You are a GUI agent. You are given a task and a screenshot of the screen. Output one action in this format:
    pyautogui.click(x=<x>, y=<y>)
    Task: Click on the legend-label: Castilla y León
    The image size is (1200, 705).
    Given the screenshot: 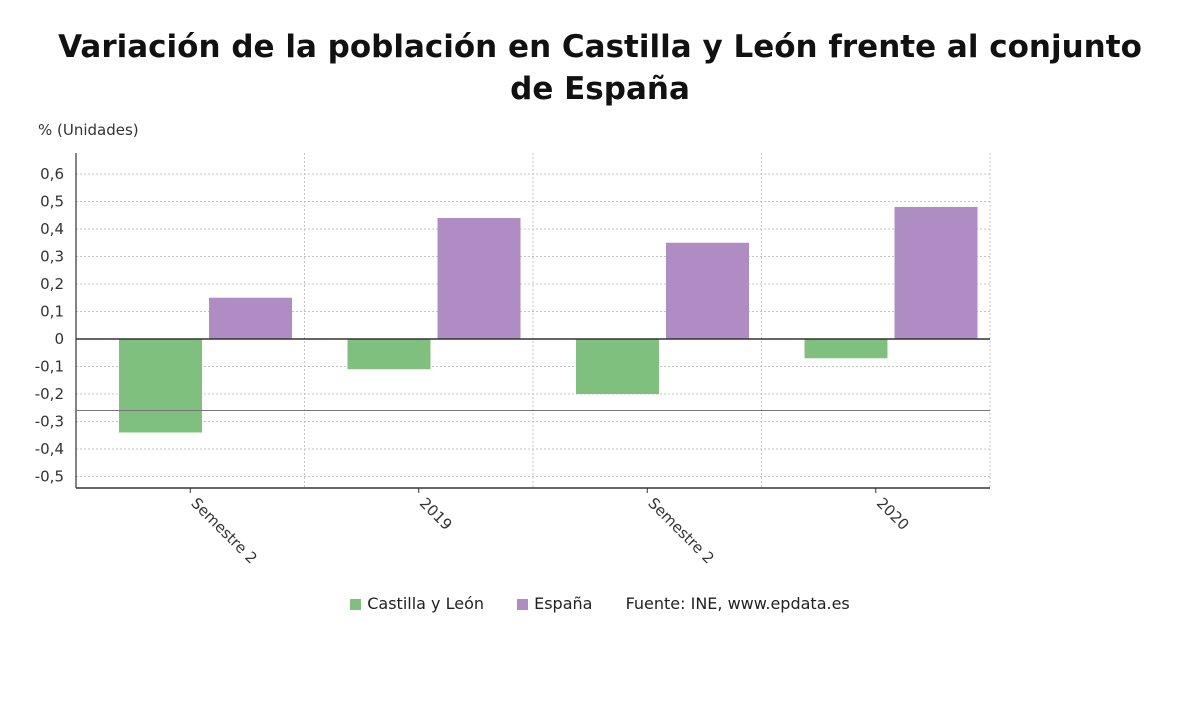 What is the action you would take?
    pyautogui.click(x=426, y=603)
    